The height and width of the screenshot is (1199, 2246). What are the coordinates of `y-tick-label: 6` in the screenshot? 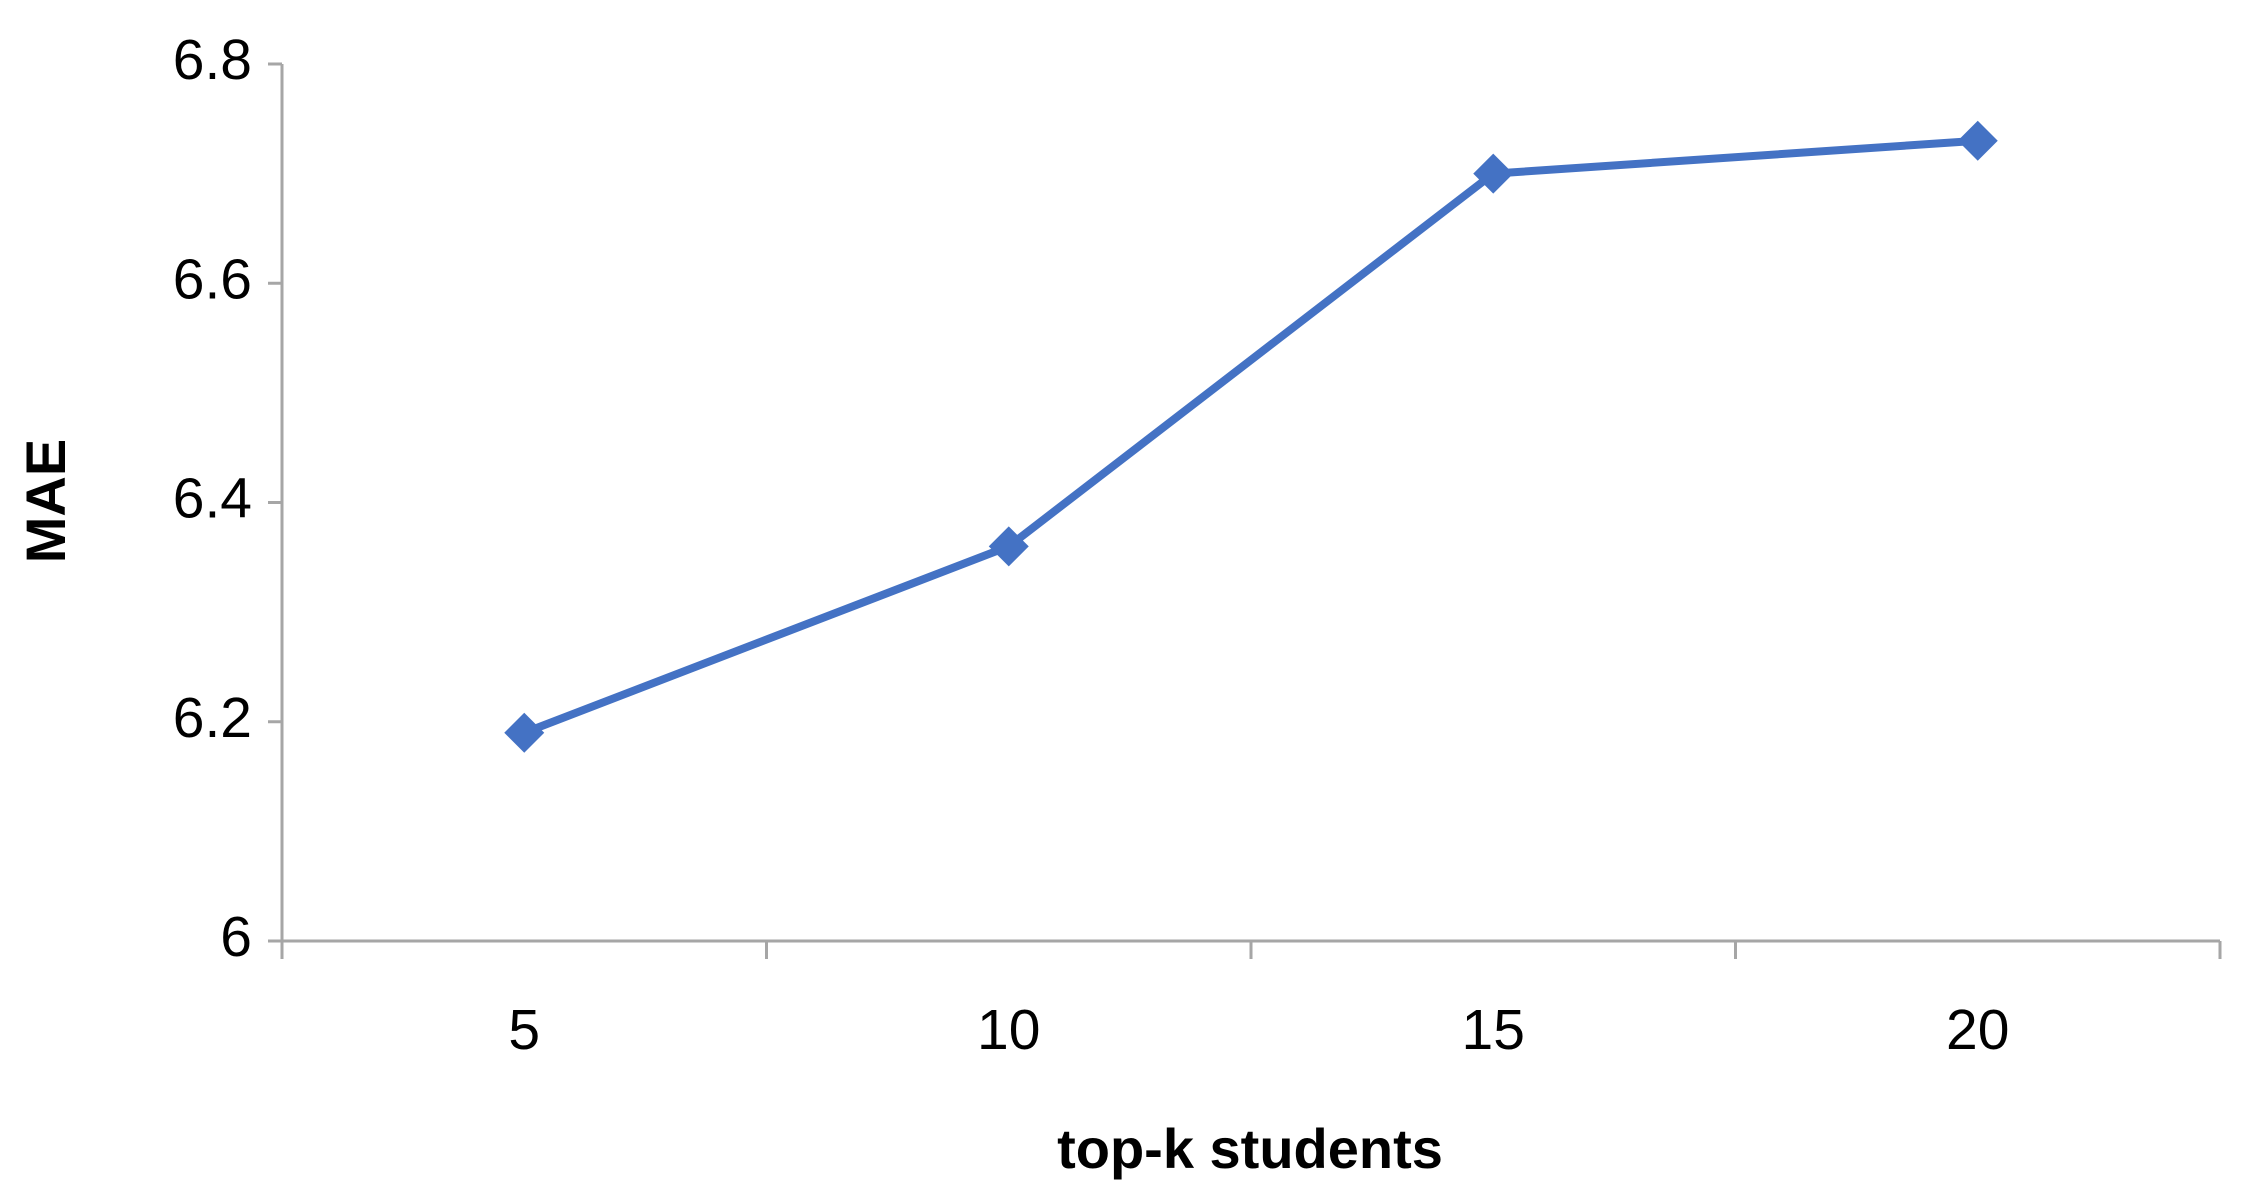 It's located at (236, 937).